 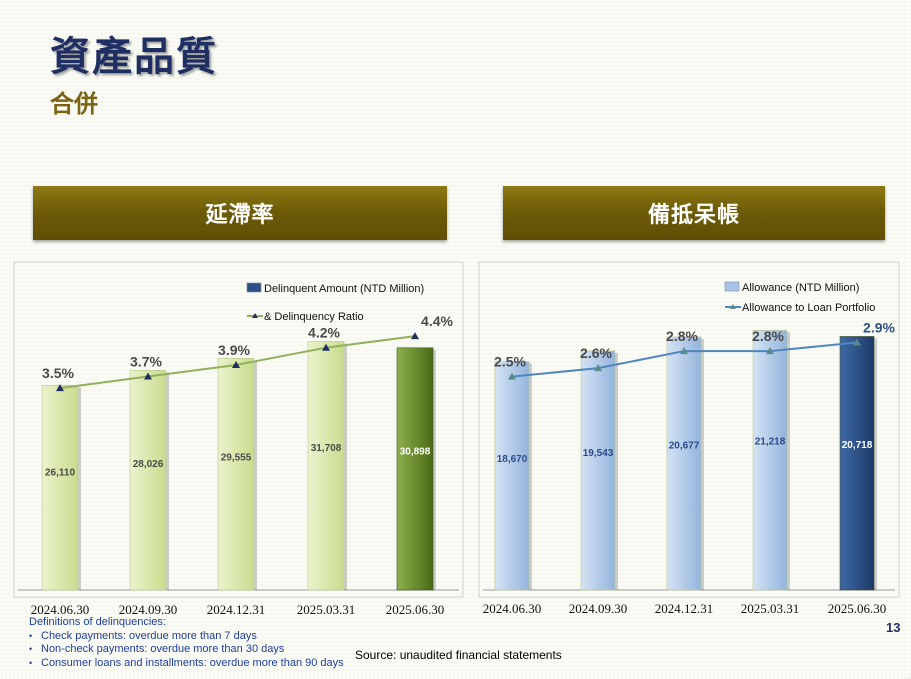 I want to click on ratio-label: 2.5%, so click(x=510, y=362).